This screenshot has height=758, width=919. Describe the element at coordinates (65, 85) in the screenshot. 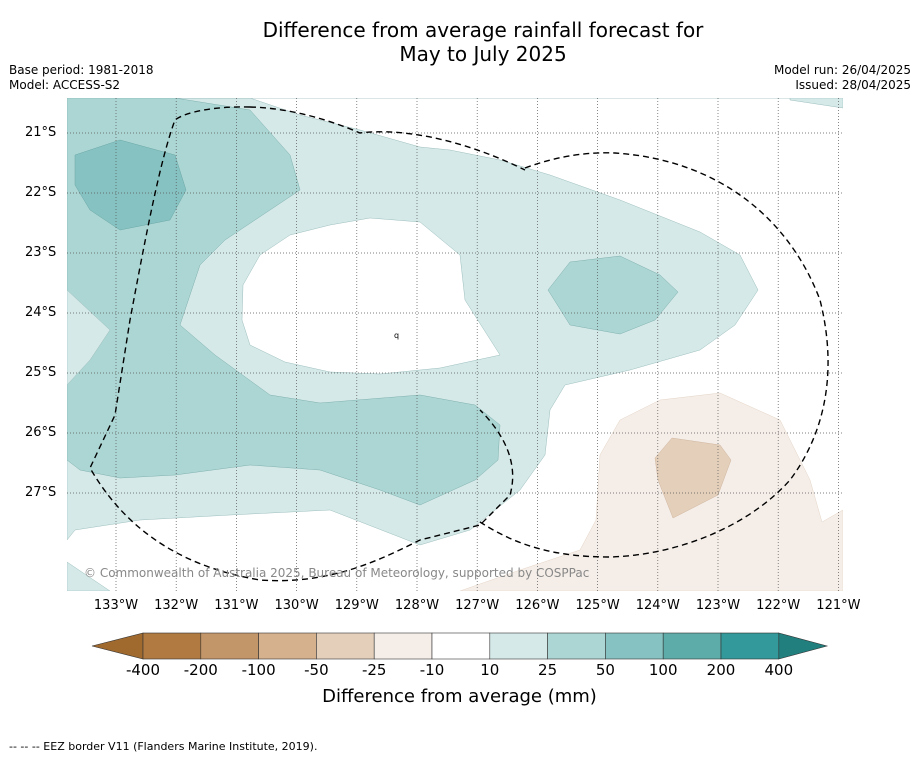

I see `model-name: Model: ACCESS-S2` at that location.